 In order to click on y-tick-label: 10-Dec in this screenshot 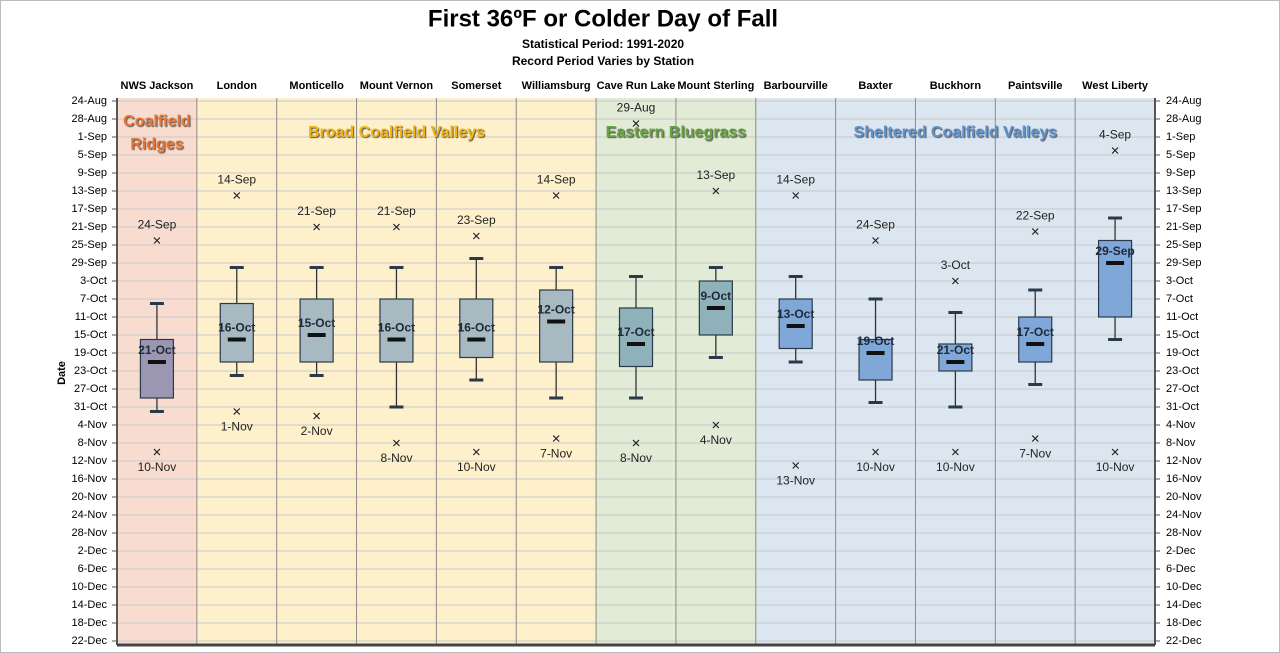, I will do `click(90, 587)`.